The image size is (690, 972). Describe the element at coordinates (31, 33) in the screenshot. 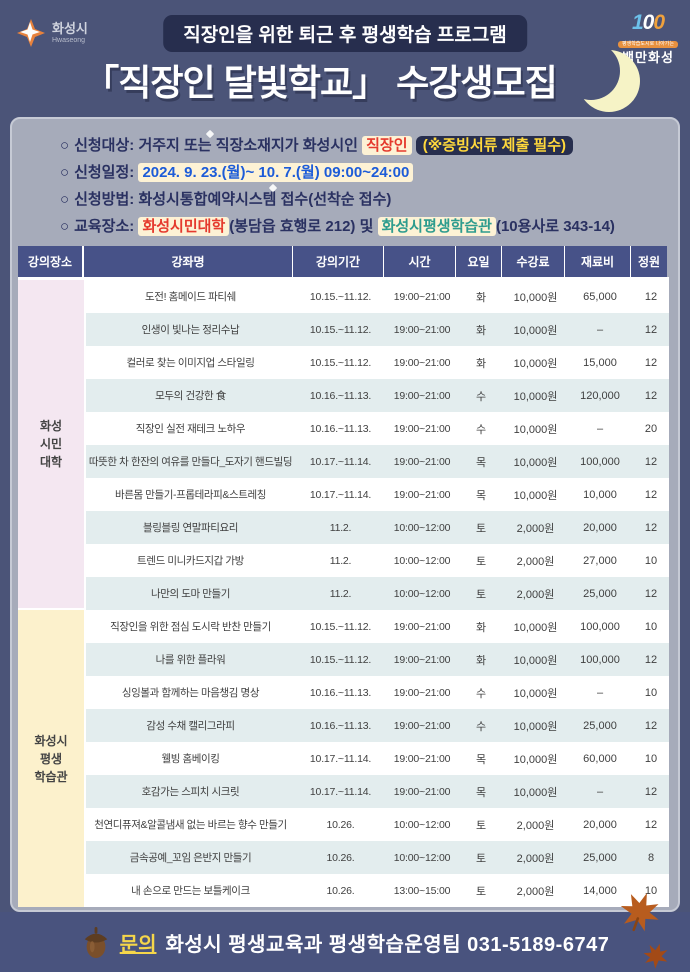

I see `star-icon` at that location.